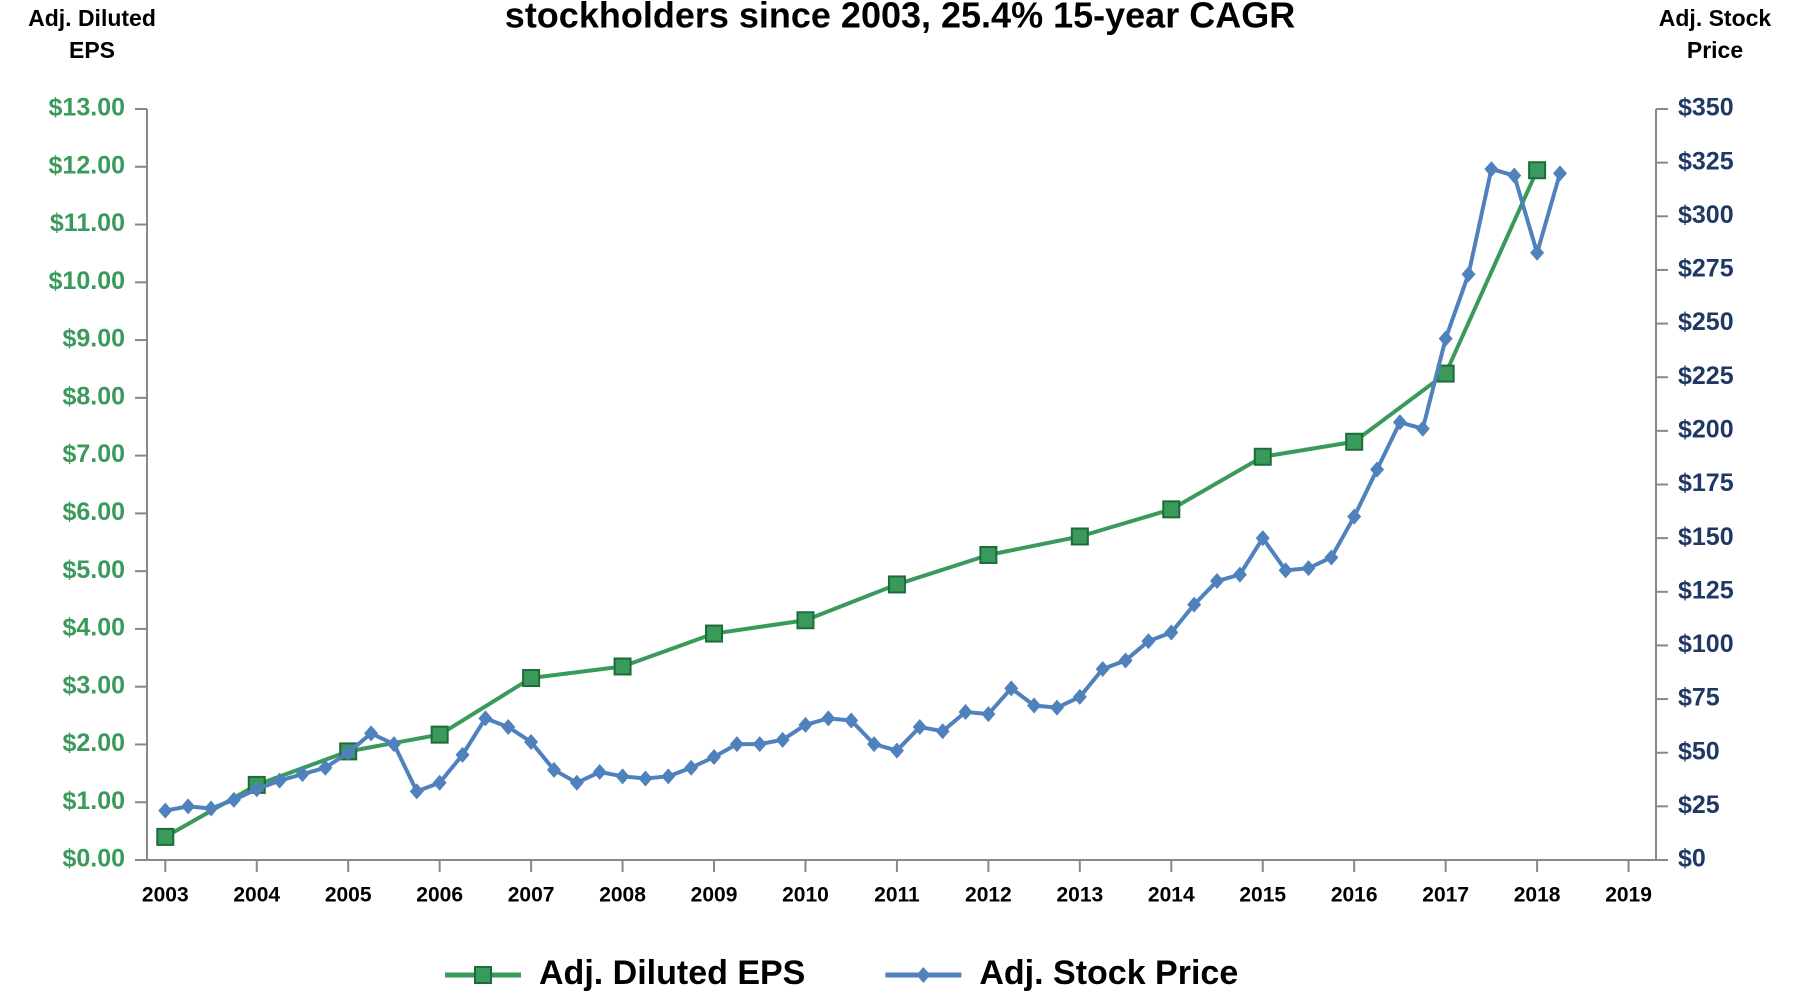 Image resolution: width=1793 pixels, height=992 pixels. What do you see at coordinates (1706, 376) in the screenshot?
I see `y2-tick-label: $225` at bounding box center [1706, 376].